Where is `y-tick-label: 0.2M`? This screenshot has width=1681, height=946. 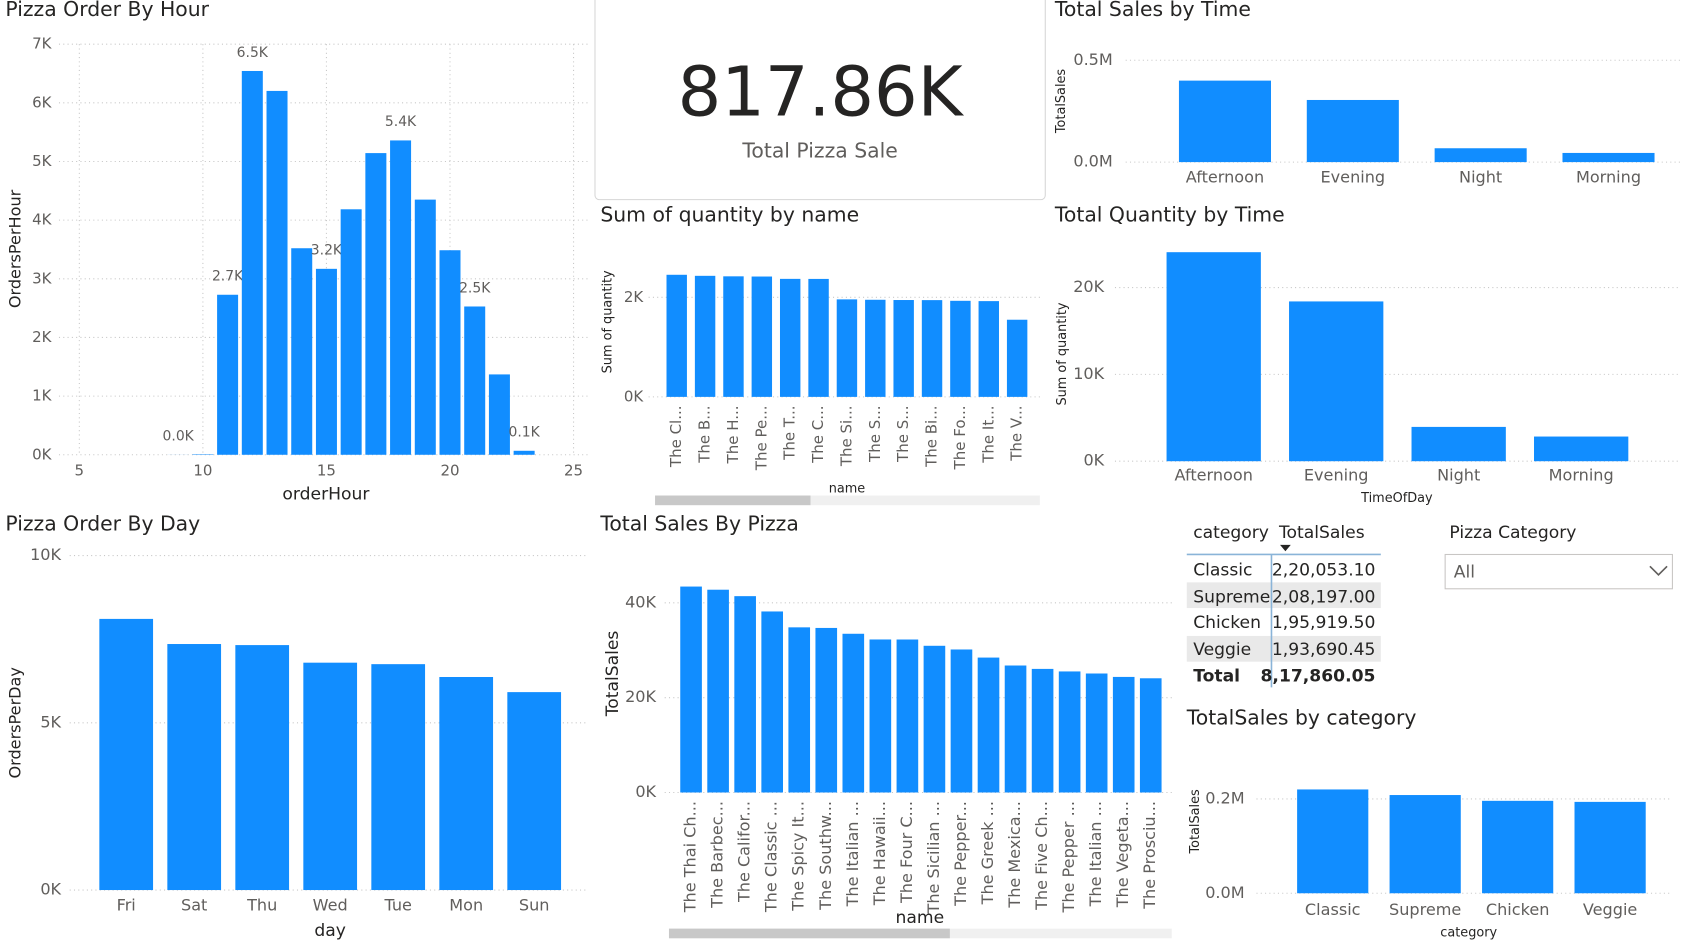 y-tick-label: 0.2M is located at coordinates (1224, 797).